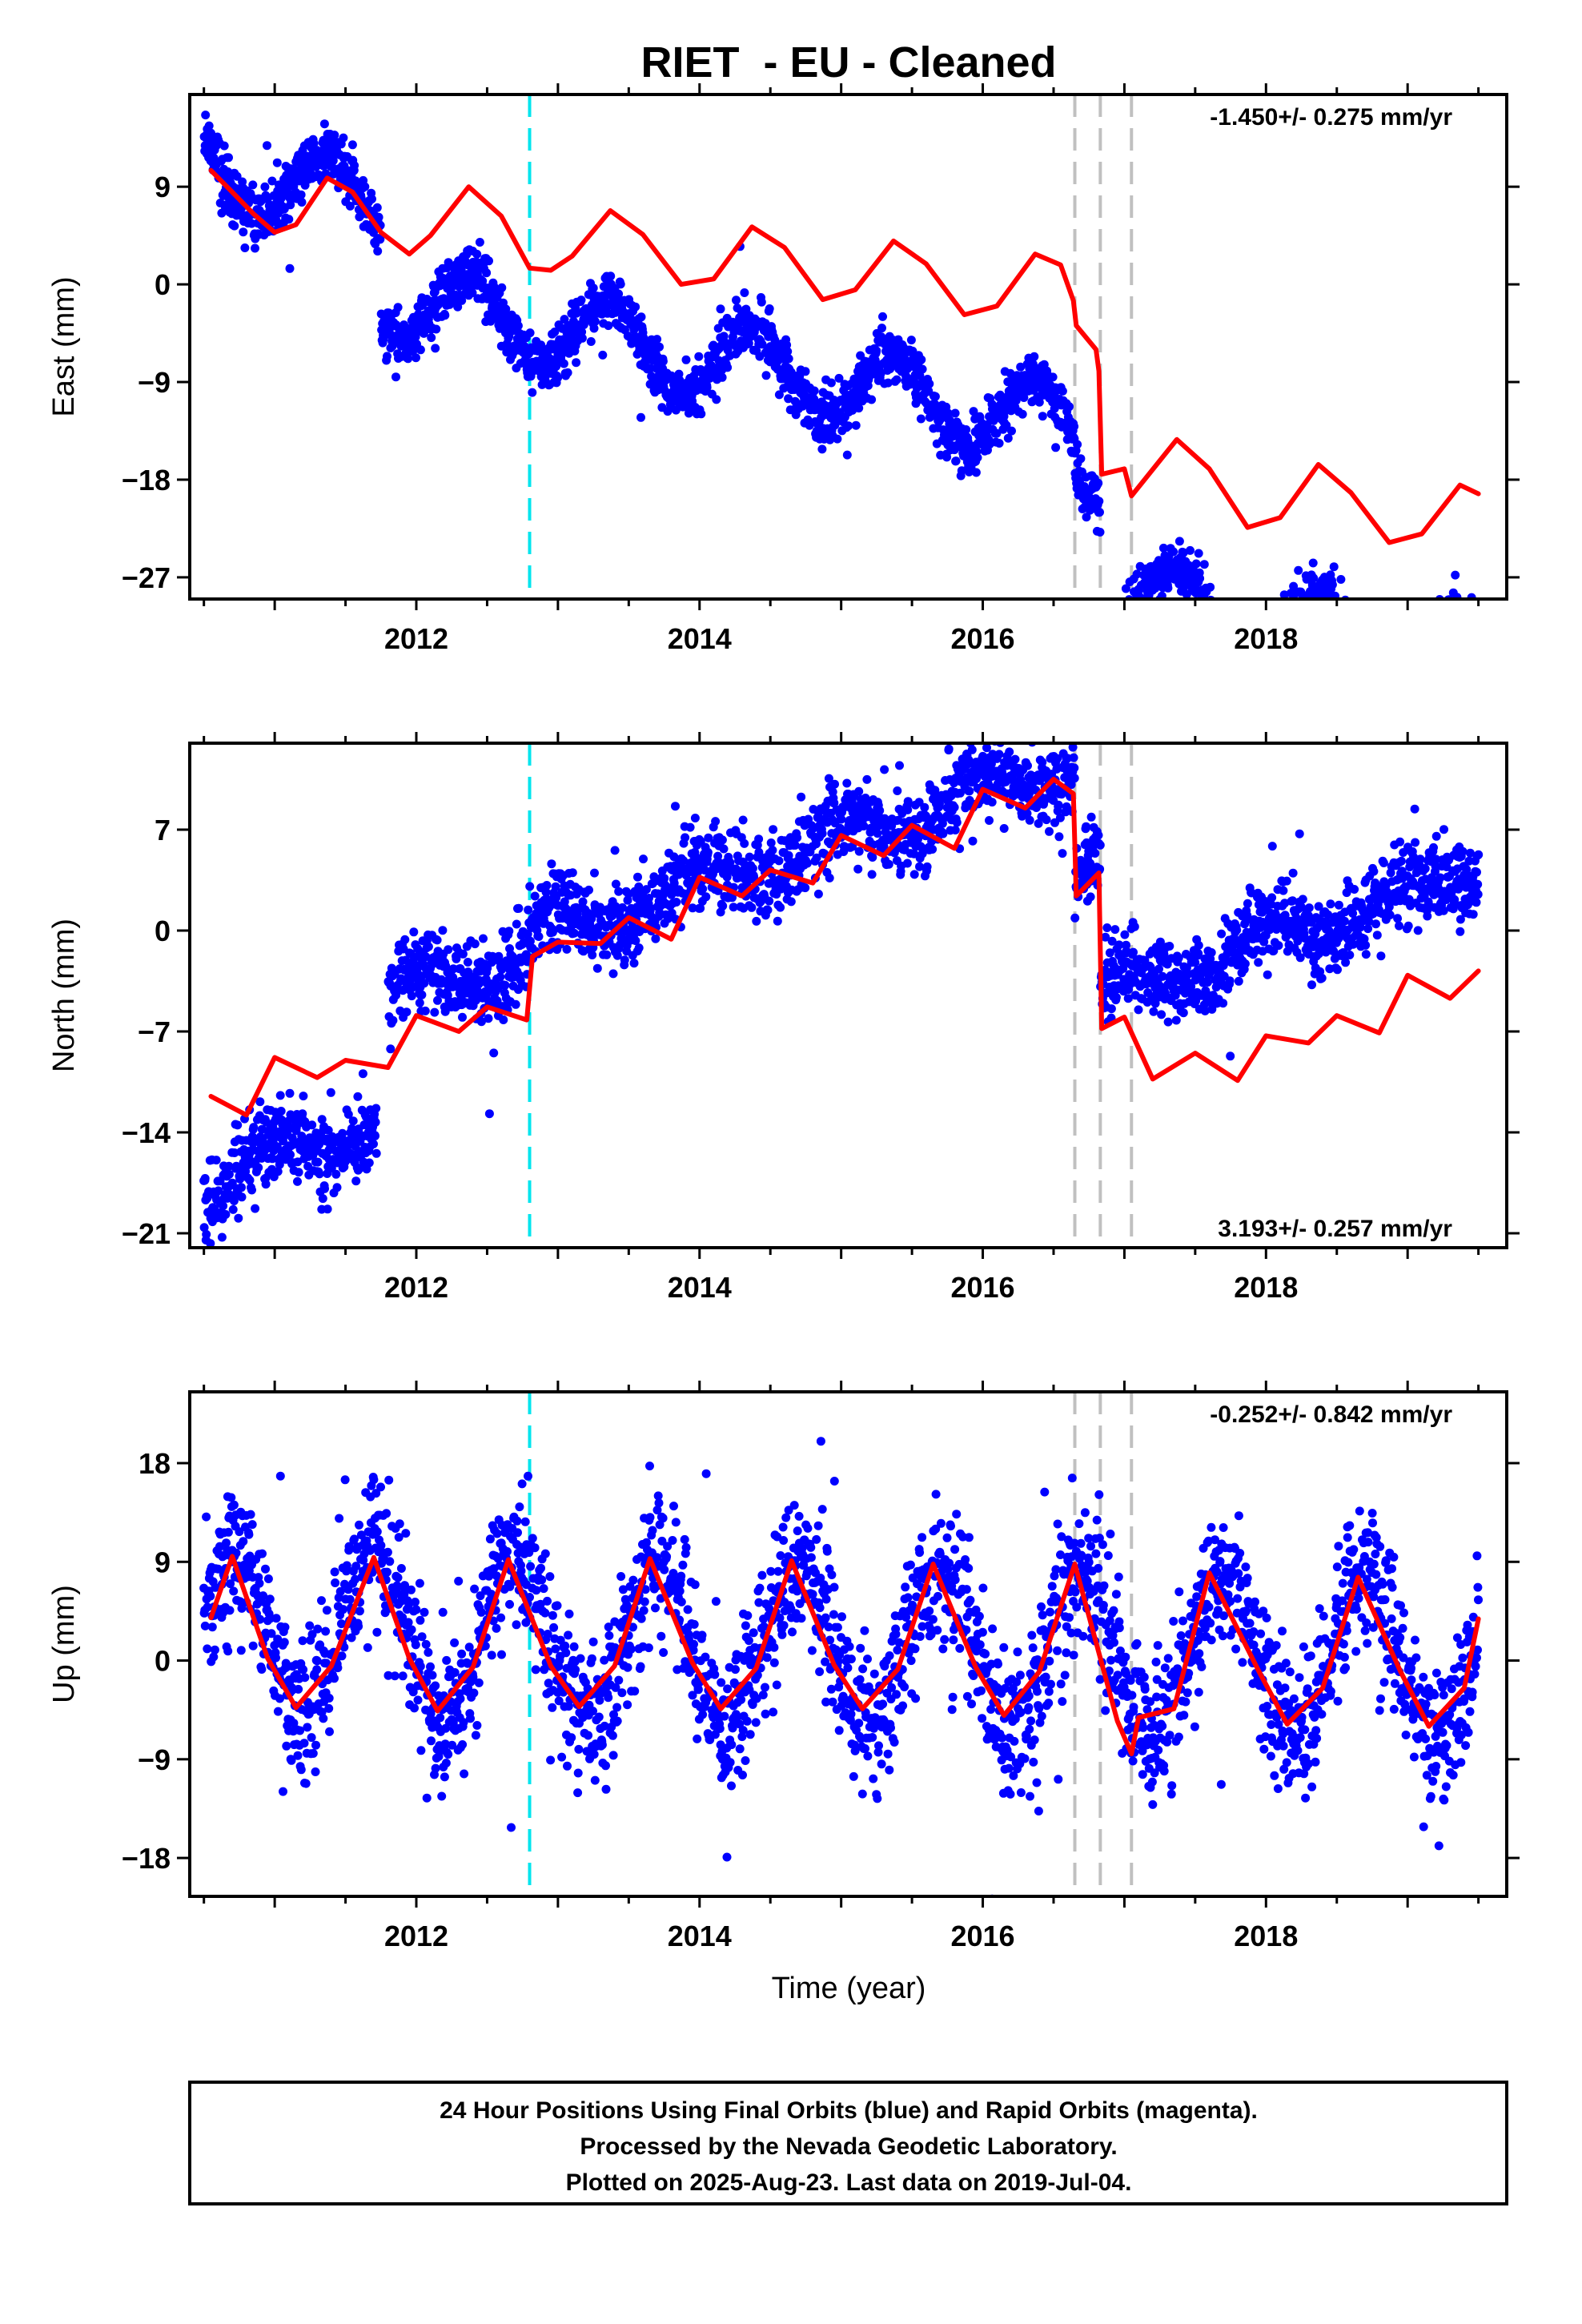 This screenshot has width=1582, height=2324. Describe the element at coordinates (64, 346) in the screenshot. I see `y-axis-label: East (mm)` at that location.